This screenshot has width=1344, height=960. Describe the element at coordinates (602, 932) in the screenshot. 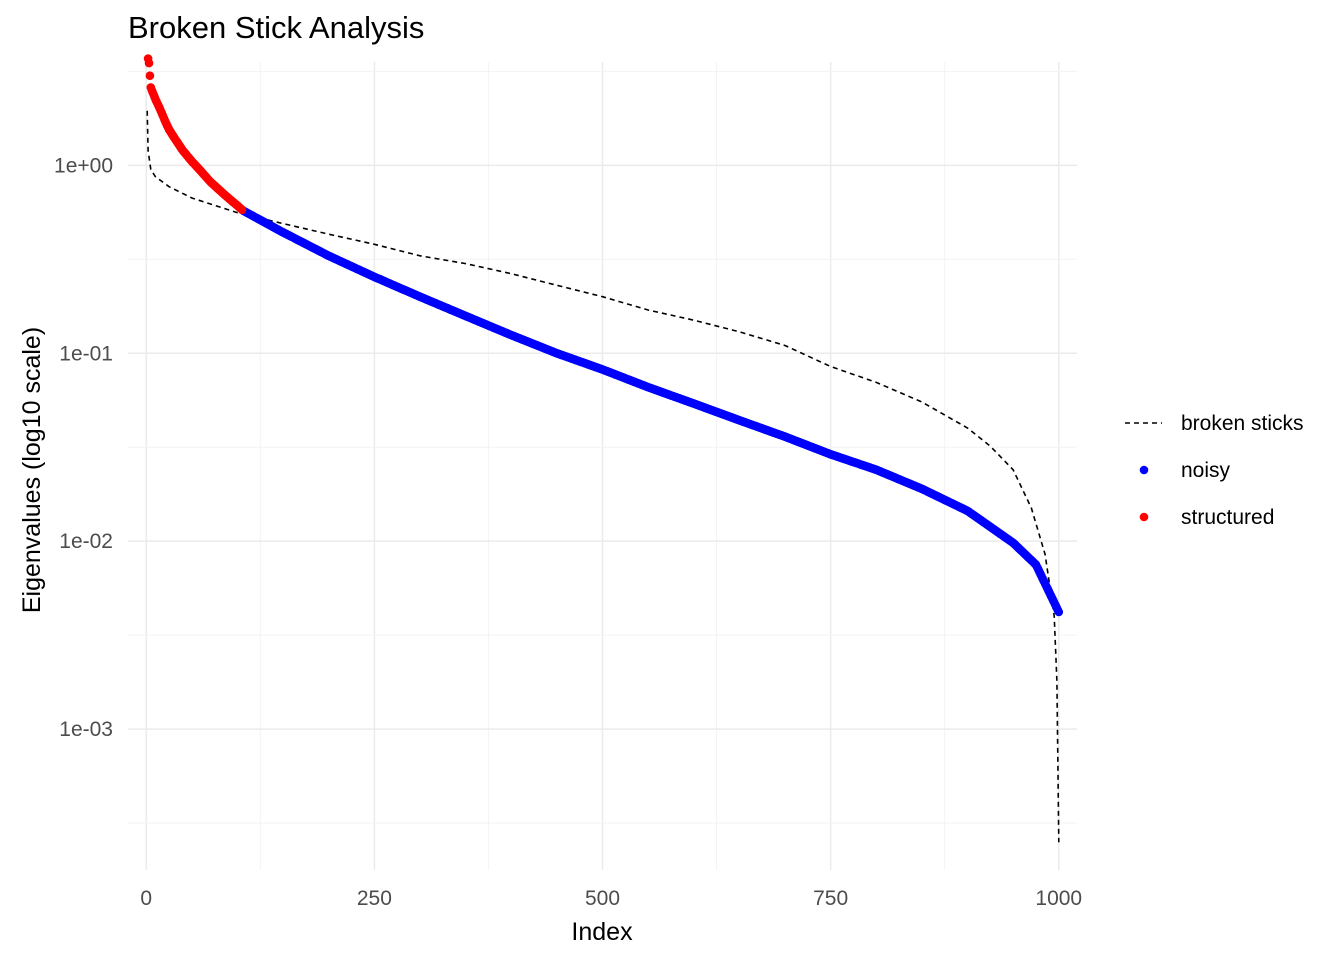

I see `x-axis-title: Index` at that location.